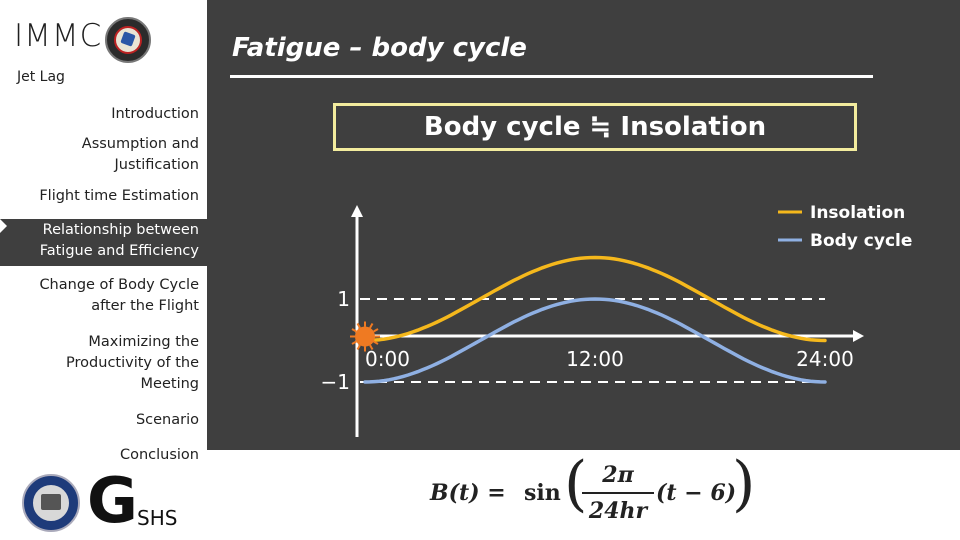 Image resolution: width=960 pixels, height=540 pixels. I want to click on legend-label-0: Insolation, so click(857, 213).